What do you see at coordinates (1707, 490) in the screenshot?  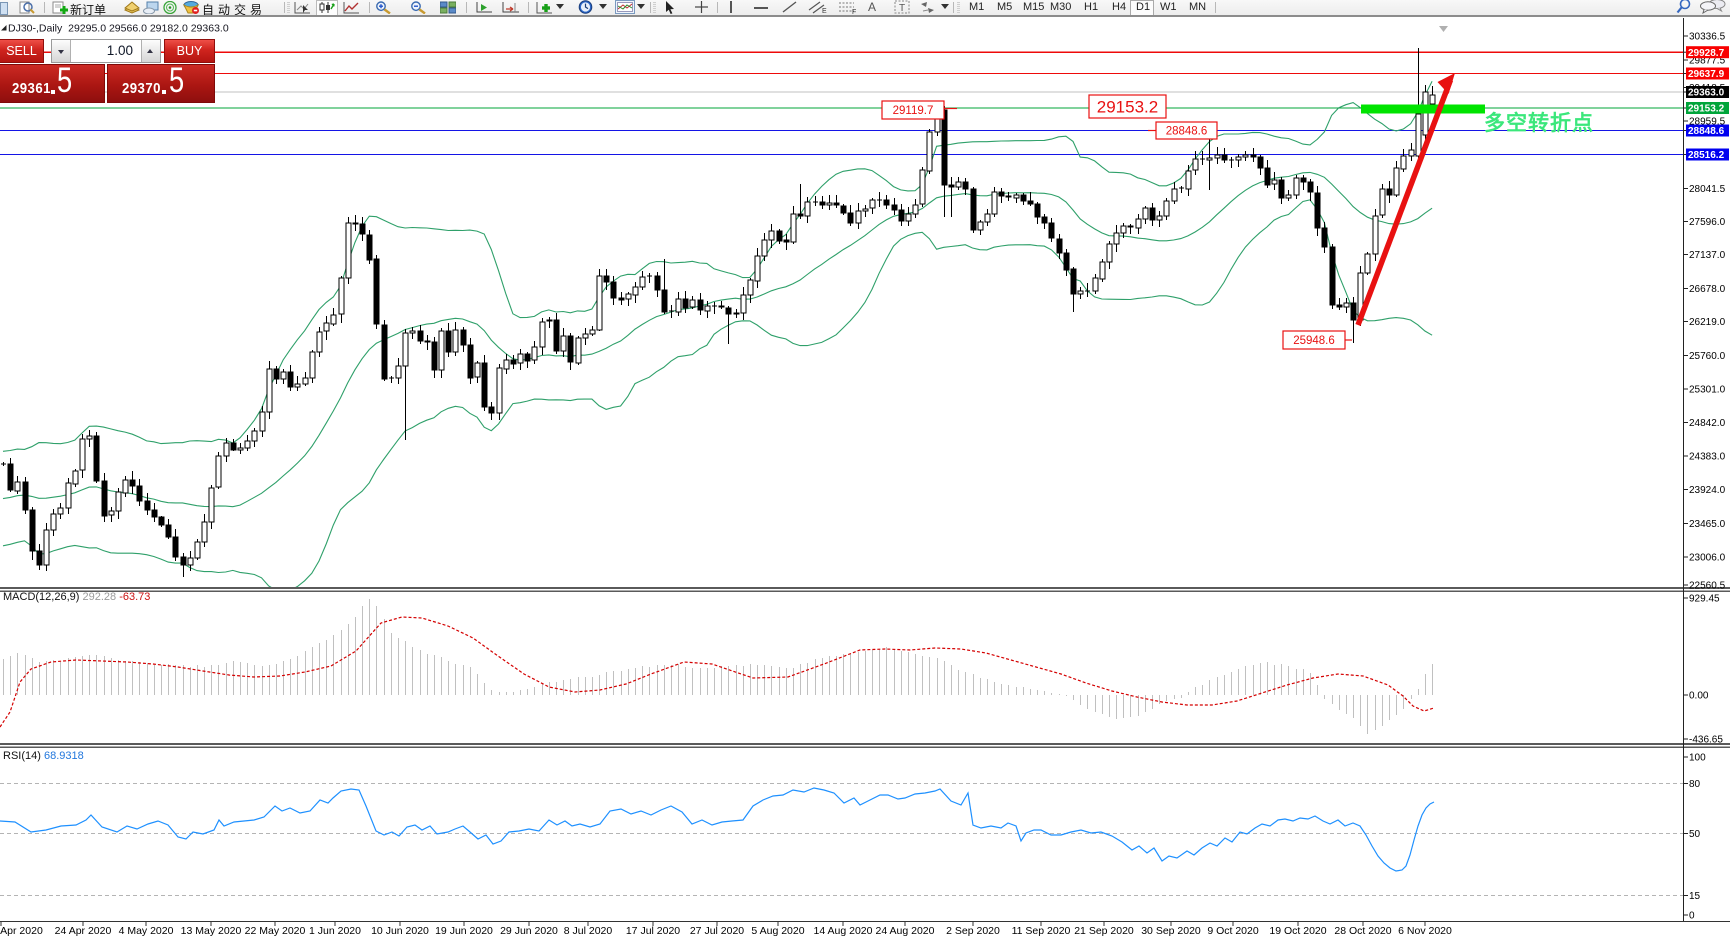 I see `svg-text: 23924.0` at bounding box center [1707, 490].